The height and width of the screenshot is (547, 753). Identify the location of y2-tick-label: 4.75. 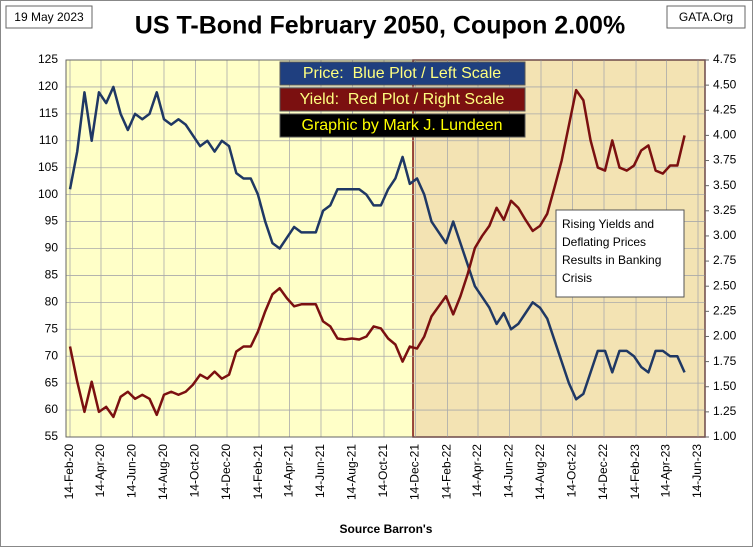
(725, 59).